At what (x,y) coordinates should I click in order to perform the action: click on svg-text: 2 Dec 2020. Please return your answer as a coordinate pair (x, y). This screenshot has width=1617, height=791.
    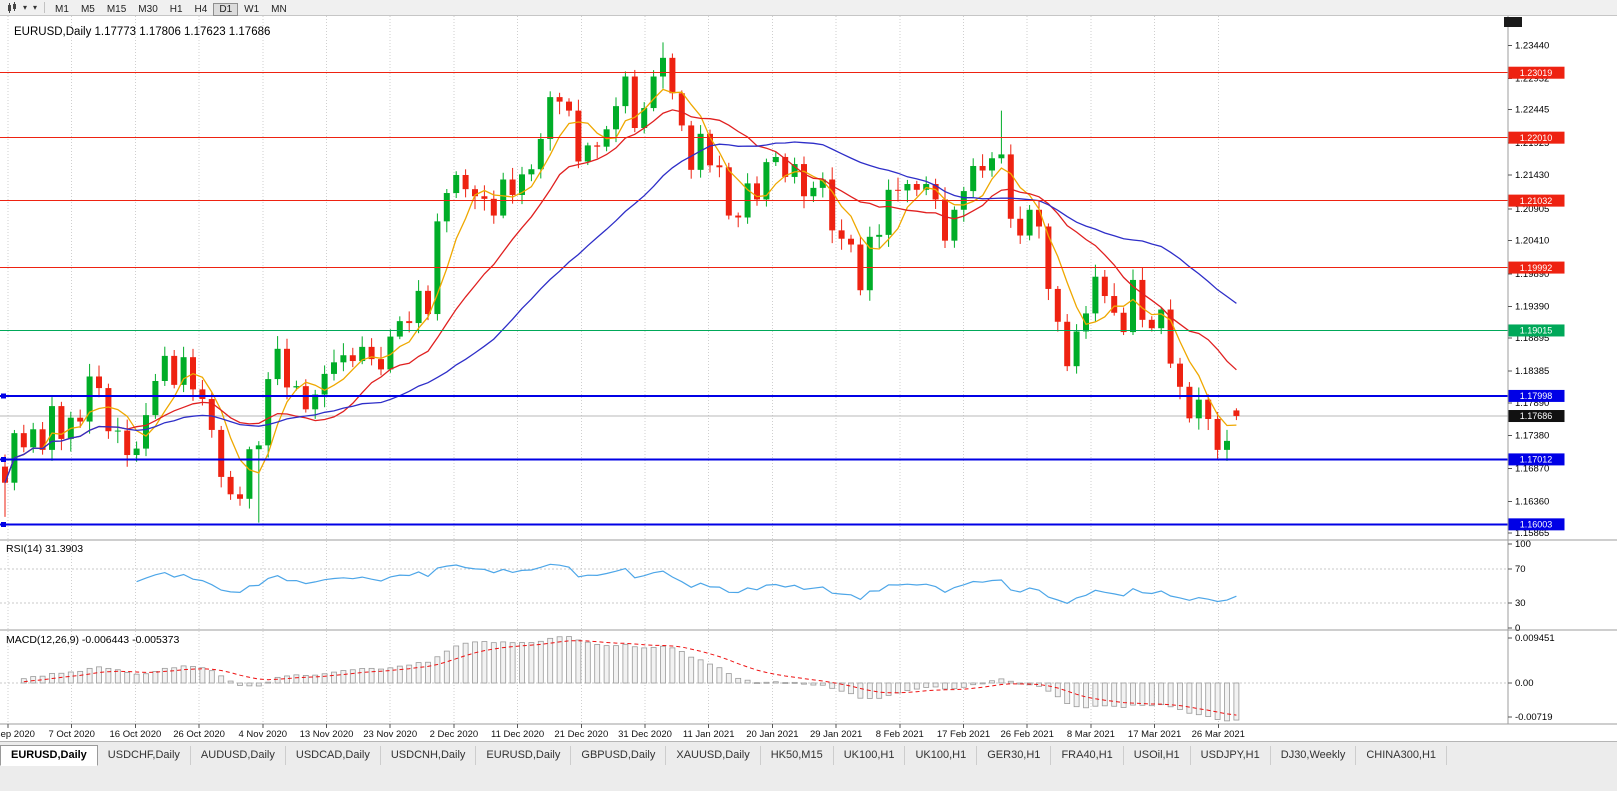
    Looking at the image, I should click on (454, 734).